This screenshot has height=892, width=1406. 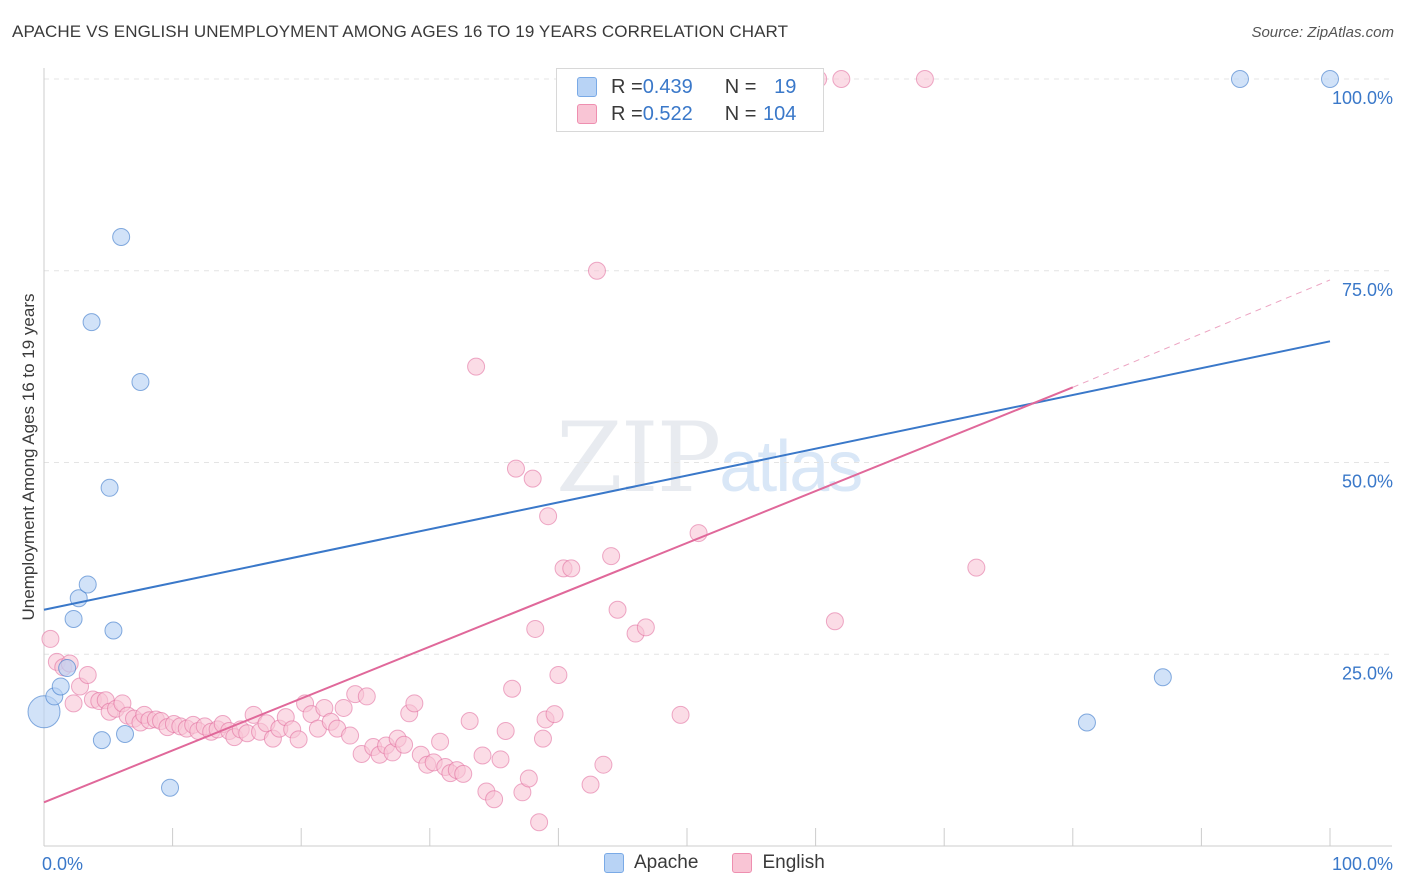 What do you see at coordinates (627, 113) in the screenshot?
I see `english-r-label: R =` at bounding box center [627, 113].